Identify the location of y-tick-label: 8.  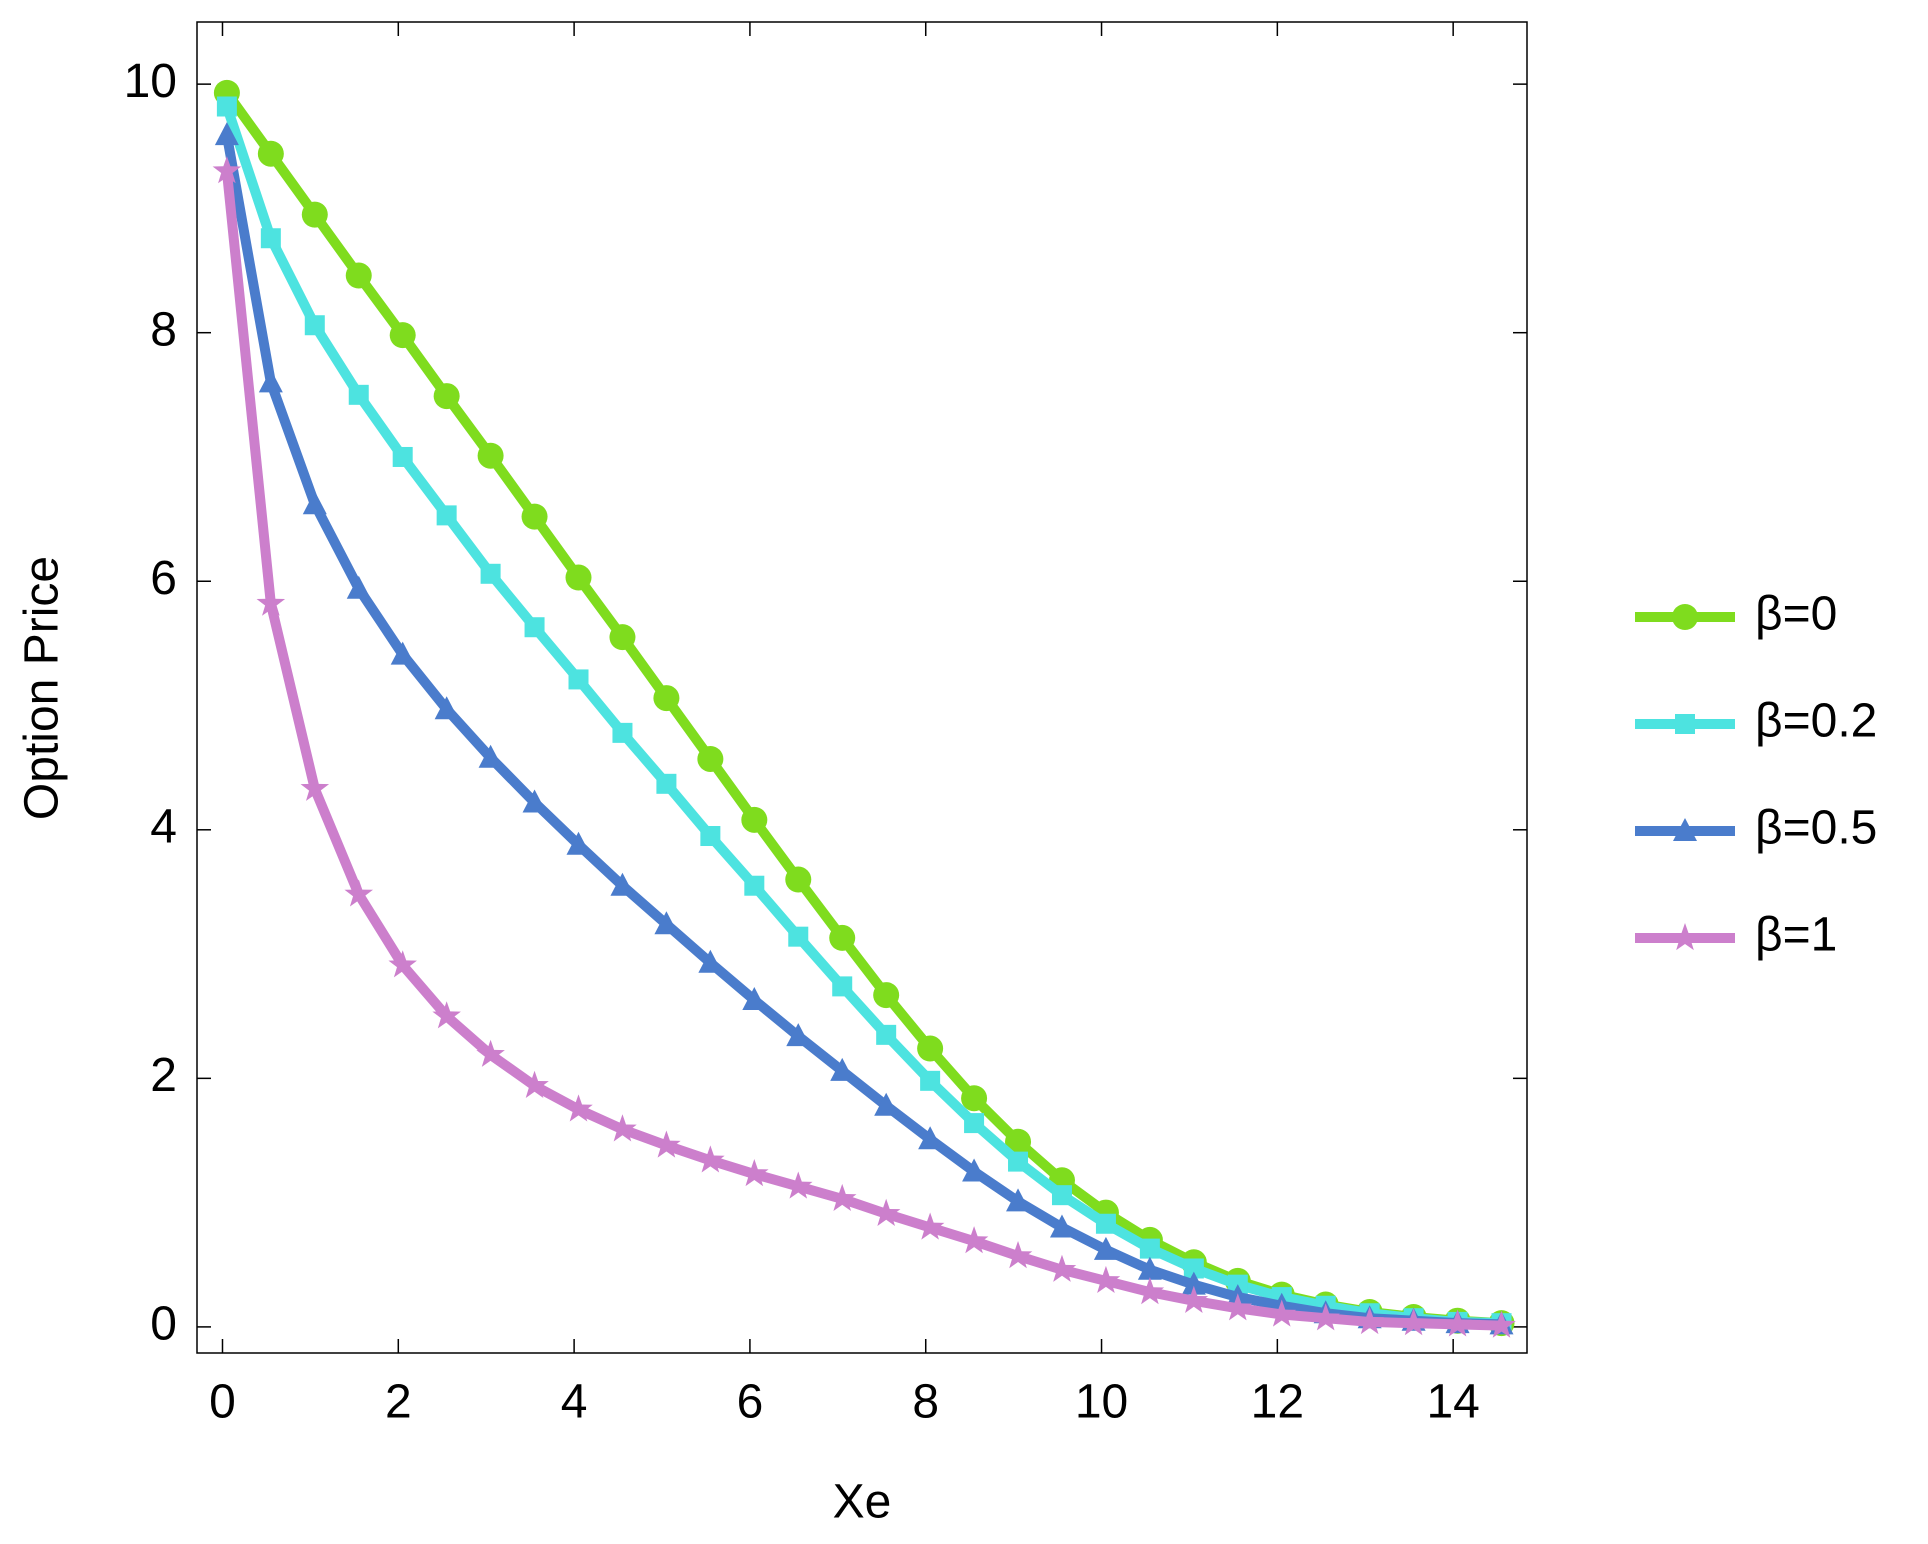
(163, 329).